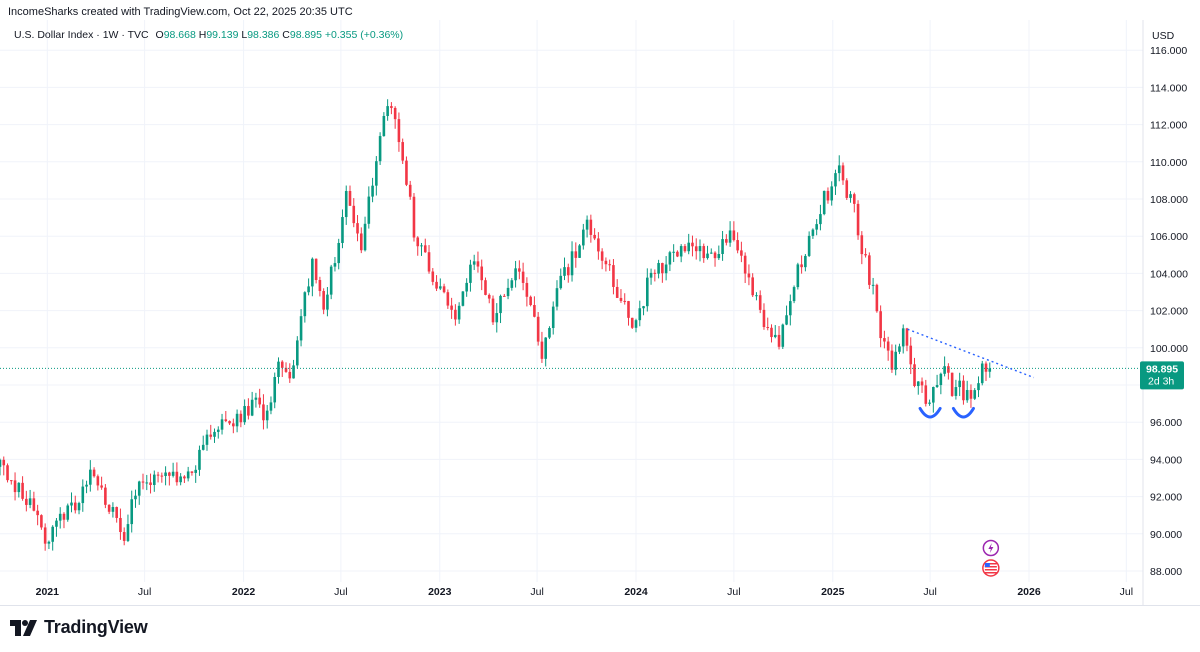 The height and width of the screenshot is (652, 1200). Describe the element at coordinates (305, 35) in the screenshot. I see `close-value: 98.895` at that location.